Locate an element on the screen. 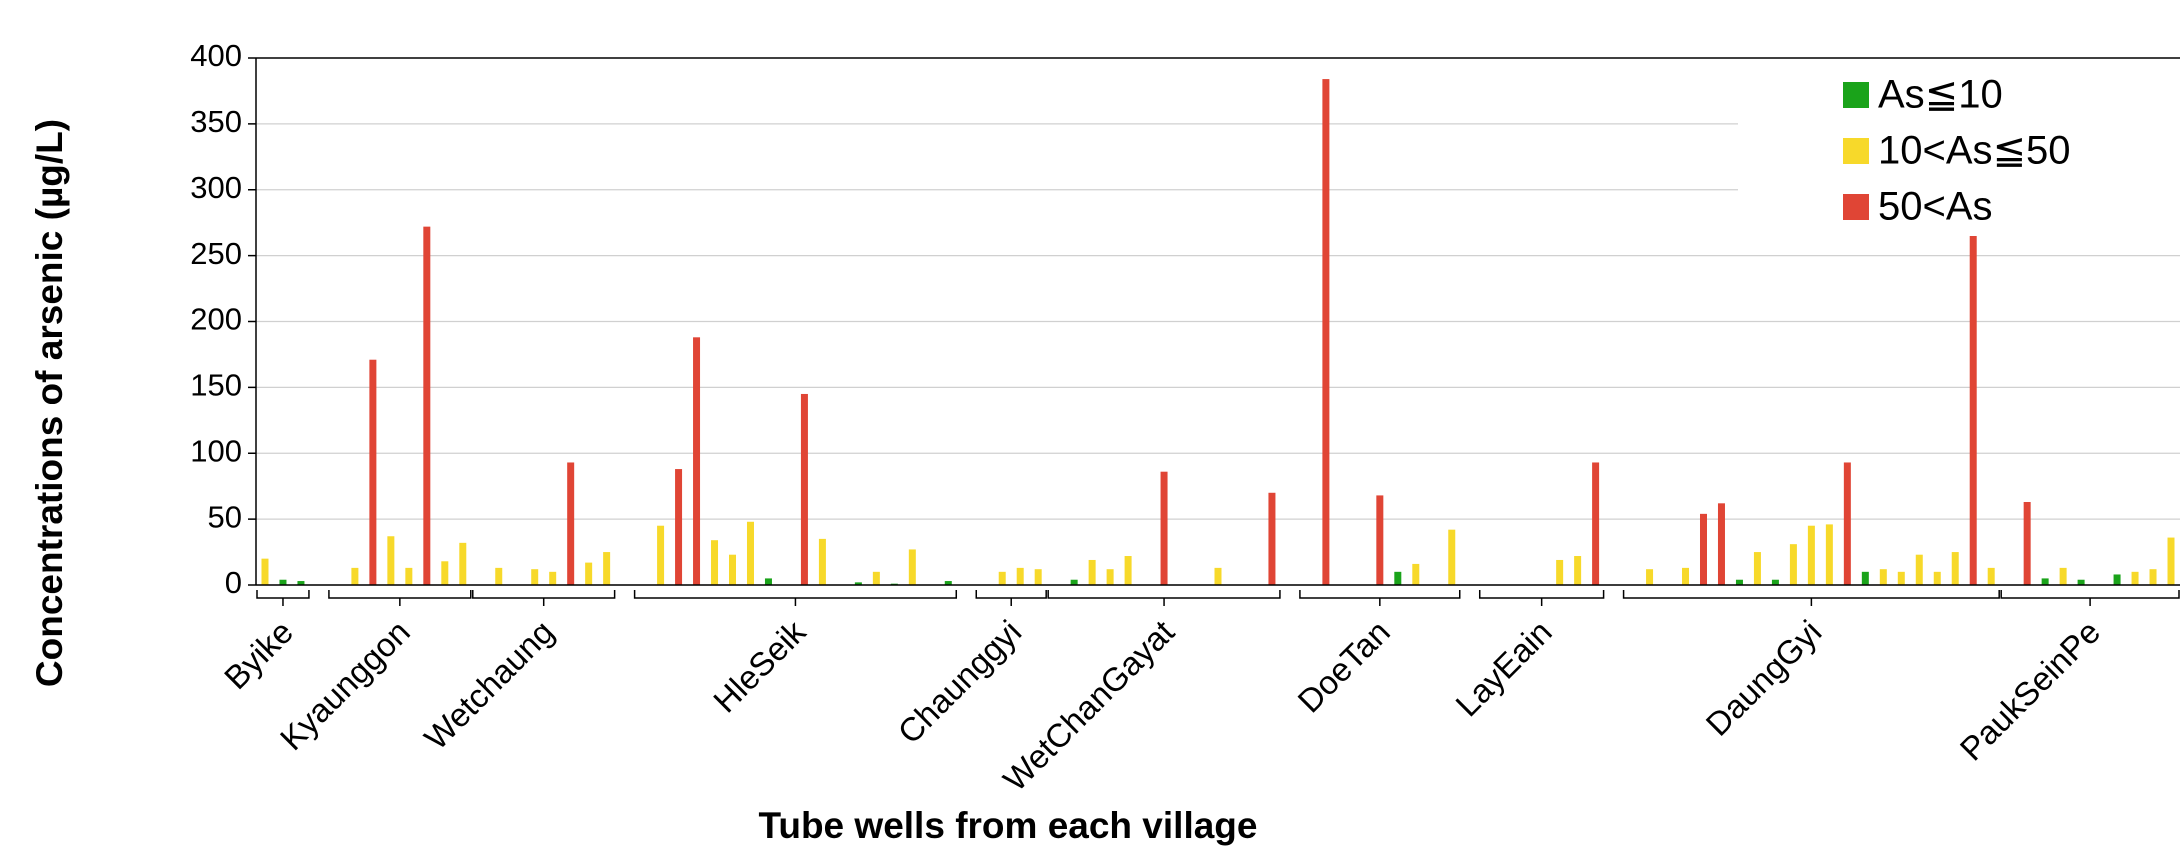  y-tick-label: 350 is located at coordinates (216, 121).